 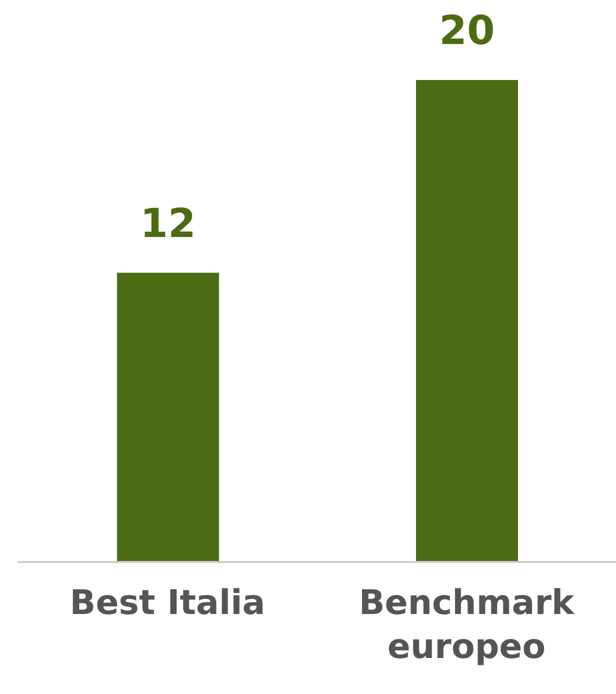 What do you see at coordinates (168, 603) in the screenshot?
I see `x-tick-label: Best Italia` at bounding box center [168, 603].